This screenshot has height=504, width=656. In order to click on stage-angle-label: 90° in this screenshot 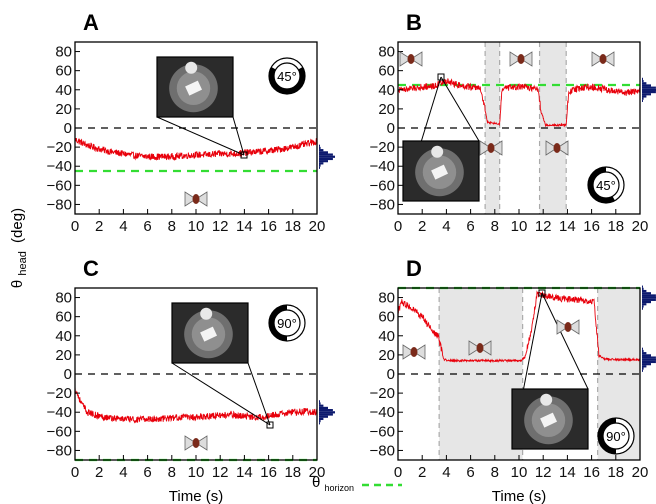, I will do `click(287, 323)`.